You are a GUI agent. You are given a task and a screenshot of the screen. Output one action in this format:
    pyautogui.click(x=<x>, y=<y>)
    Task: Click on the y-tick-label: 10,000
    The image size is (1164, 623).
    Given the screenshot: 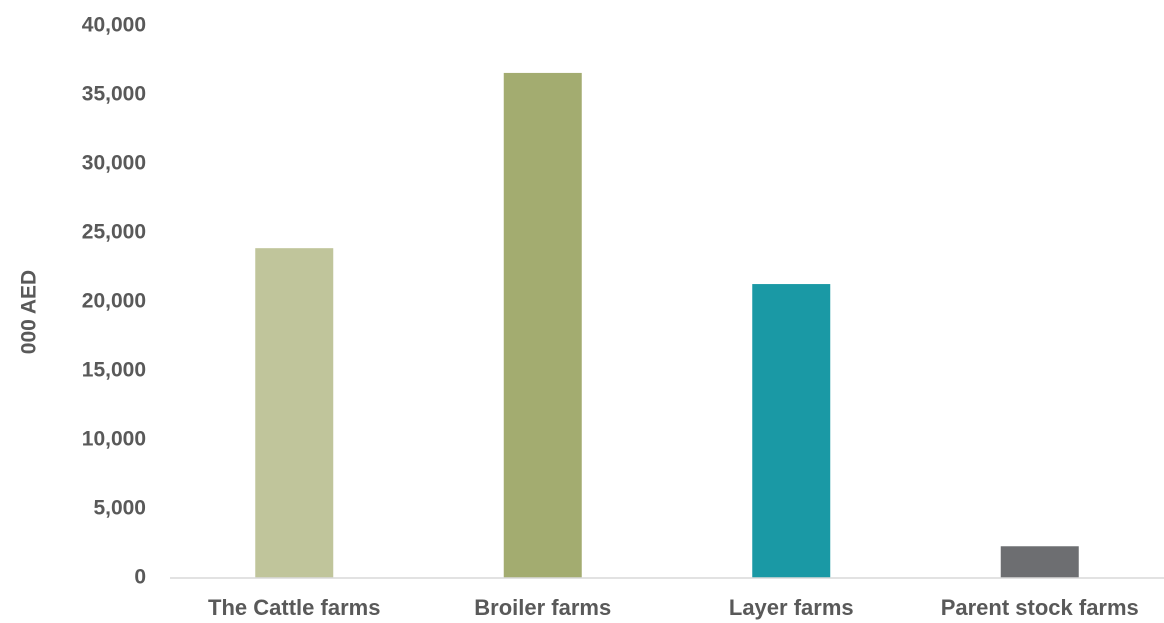 What is the action you would take?
    pyautogui.click(x=114, y=439)
    